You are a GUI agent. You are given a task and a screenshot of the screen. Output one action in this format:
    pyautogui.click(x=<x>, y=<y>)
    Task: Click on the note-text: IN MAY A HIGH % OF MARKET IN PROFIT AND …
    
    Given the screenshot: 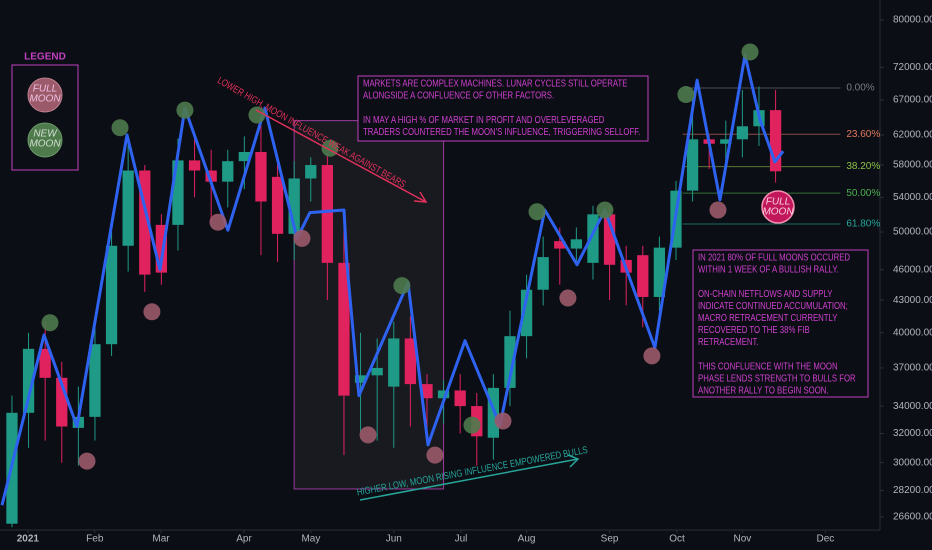 What is the action you would take?
    pyautogui.click(x=484, y=119)
    